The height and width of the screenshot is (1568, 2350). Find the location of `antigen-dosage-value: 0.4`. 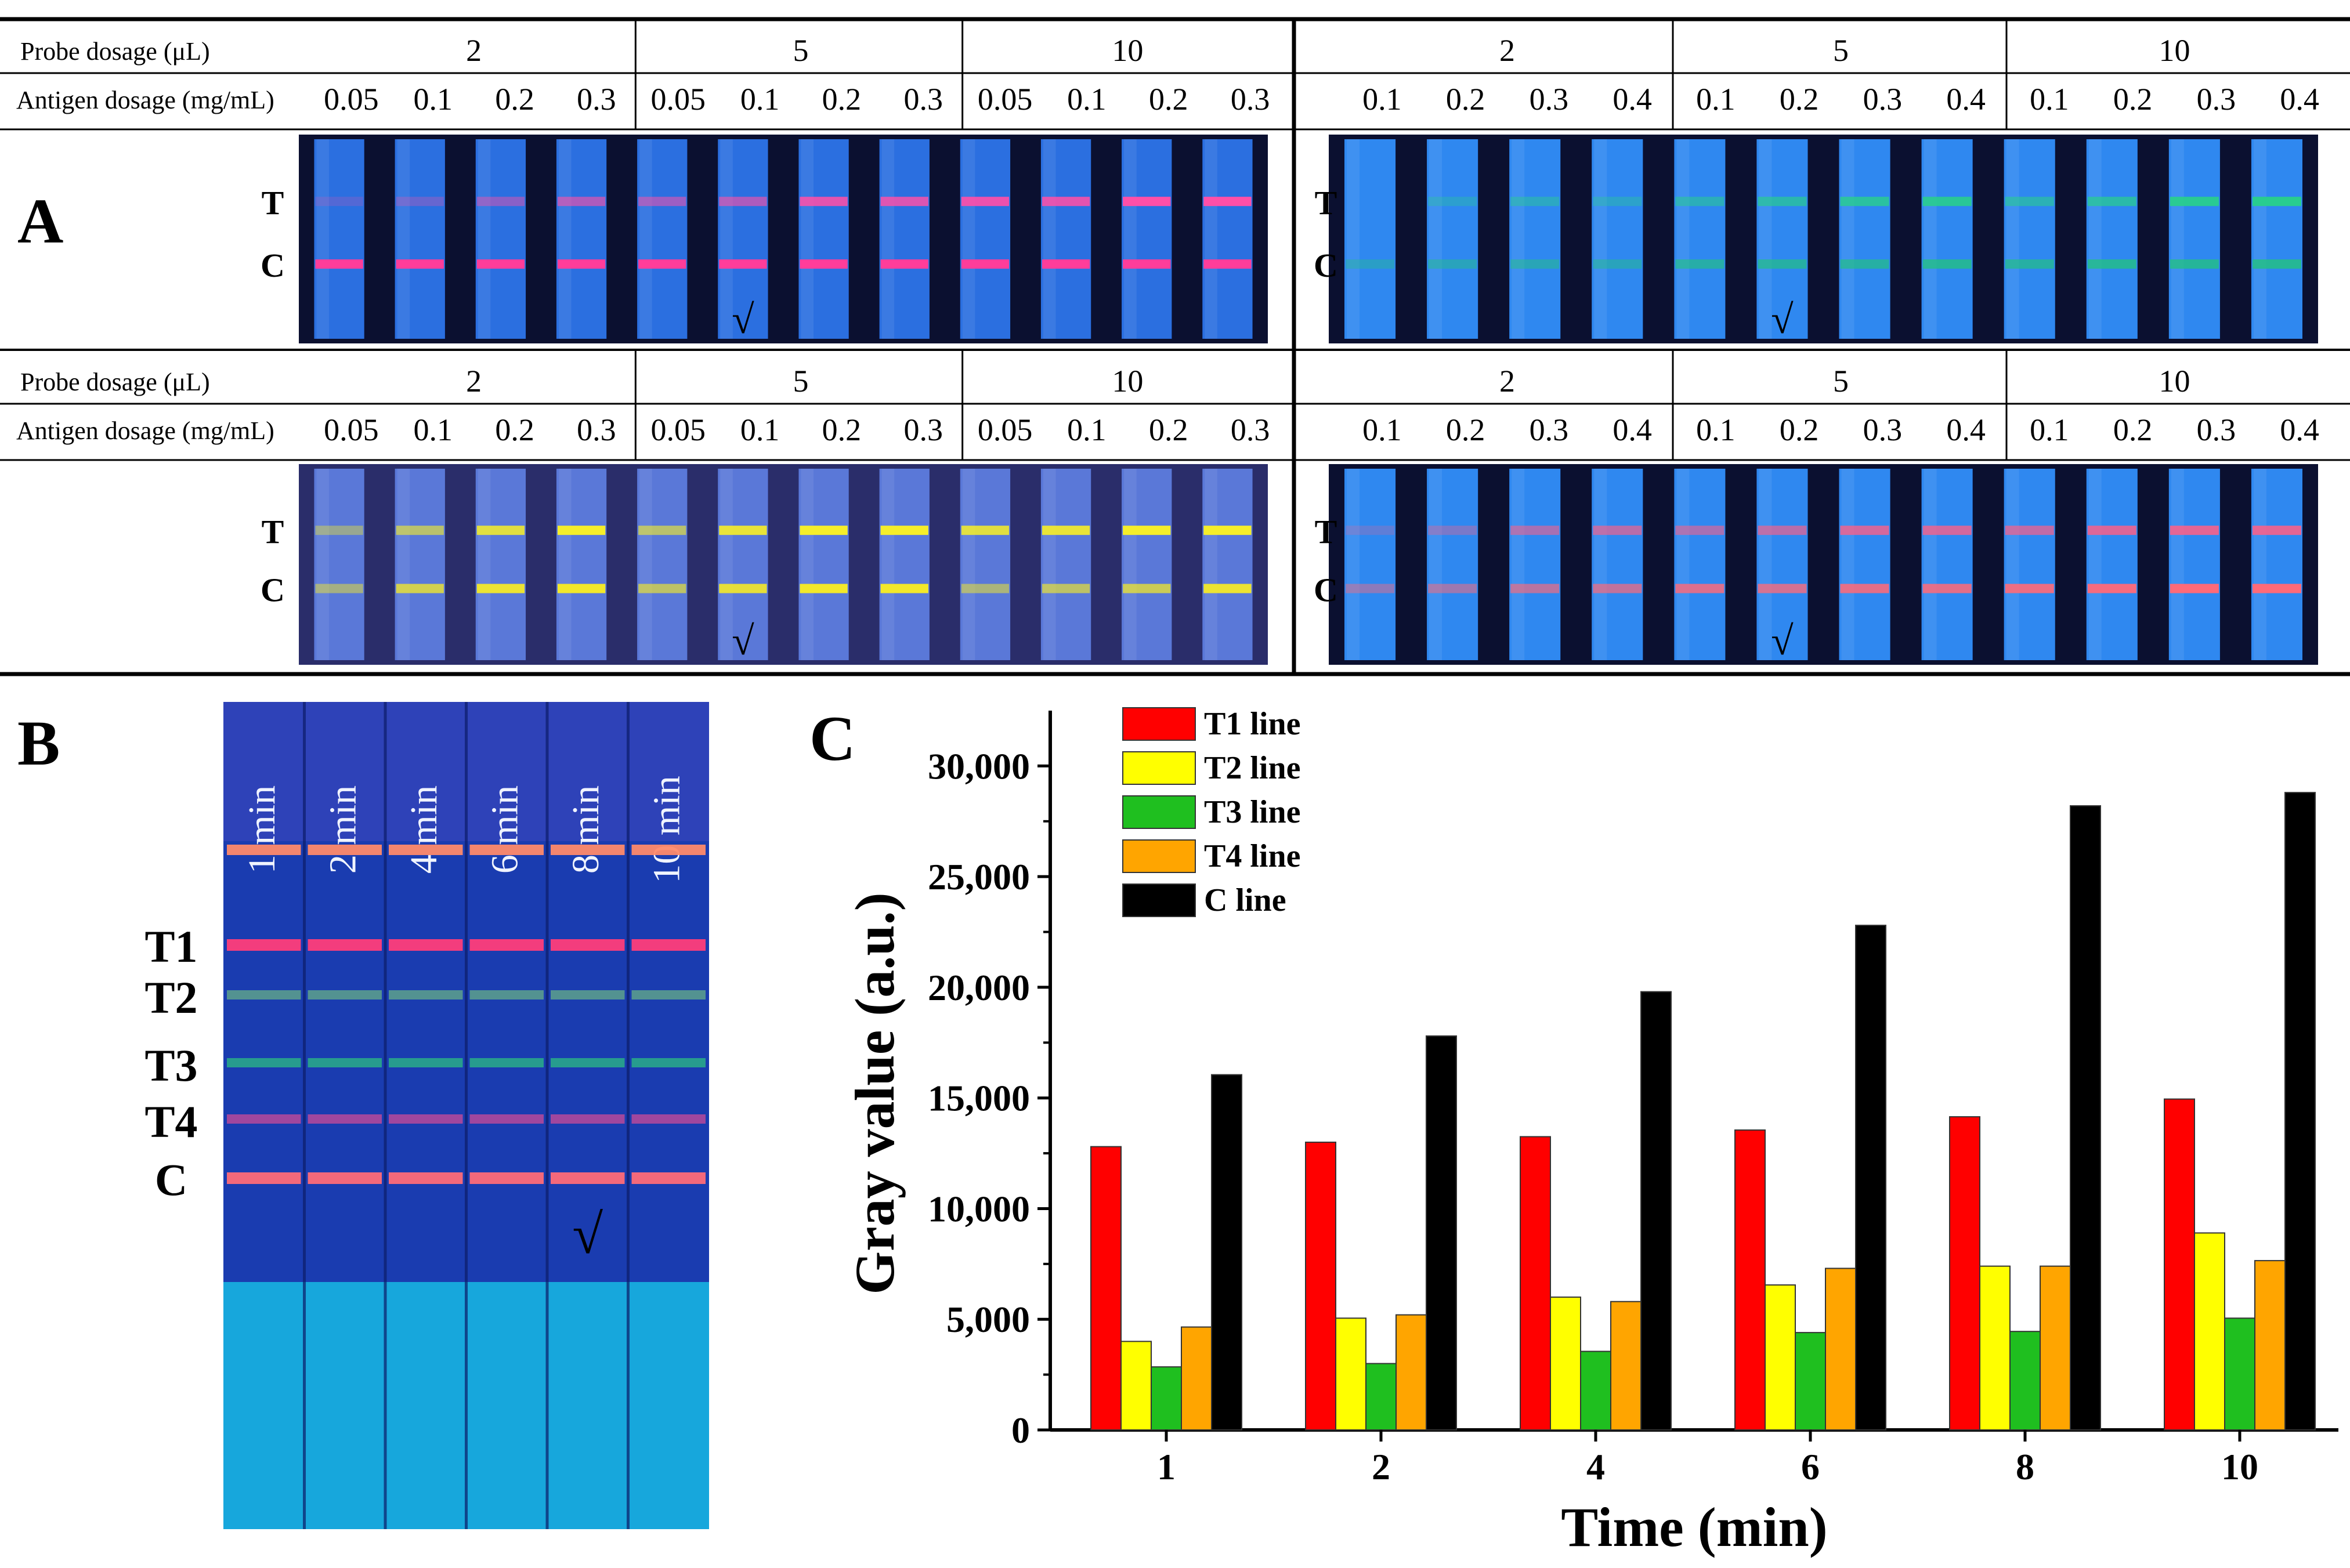

antigen-dosage-value: 0.4 is located at coordinates (2299, 429).